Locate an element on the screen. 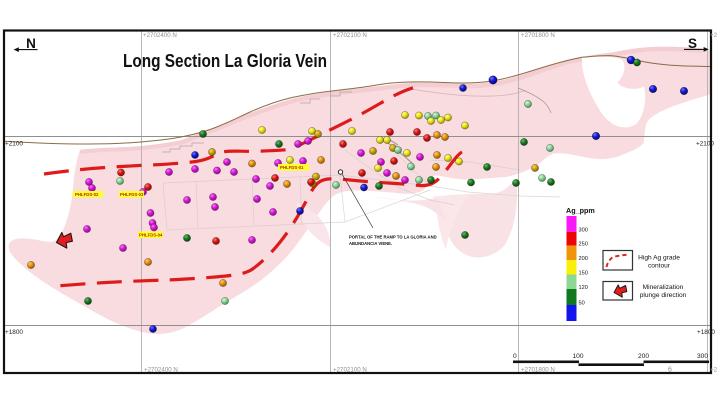  svg-text:PORTAL OF THE RAMP TO LA GLORI: PORTAL OF THE RAMP TO LA GLORIA AND is located at coordinates (393, 237).